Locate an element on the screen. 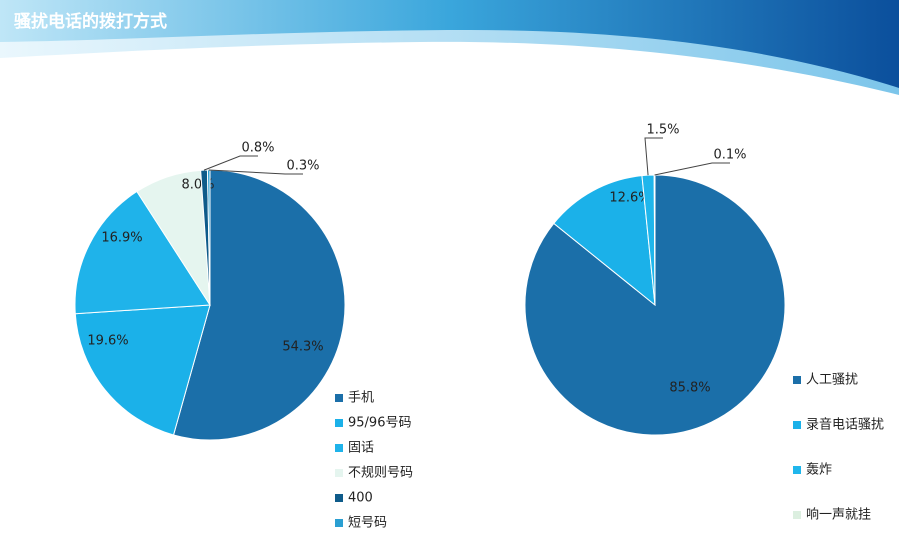 This screenshot has width=899, height=540. legend-label: 轰炸 is located at coordinates (819, 470).